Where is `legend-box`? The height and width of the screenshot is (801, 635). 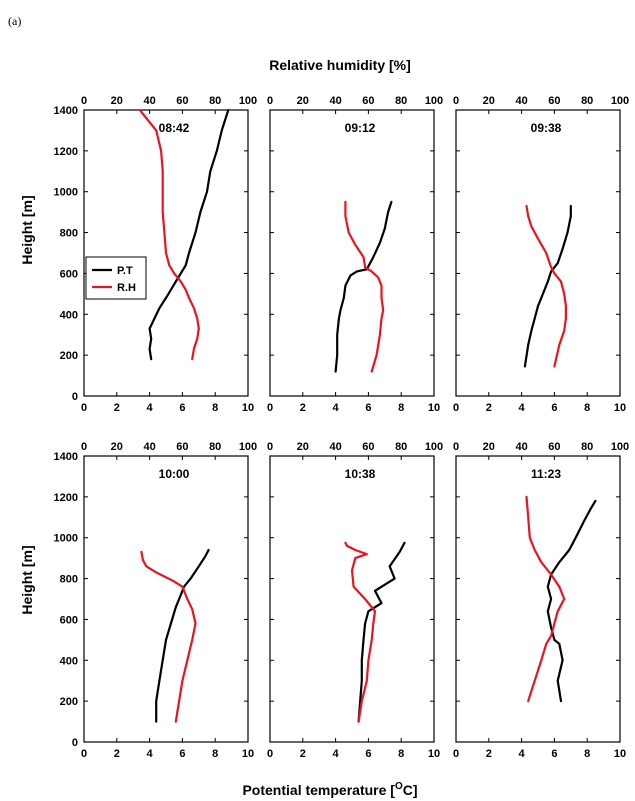 legend-box is located at coordinates (116, 278).